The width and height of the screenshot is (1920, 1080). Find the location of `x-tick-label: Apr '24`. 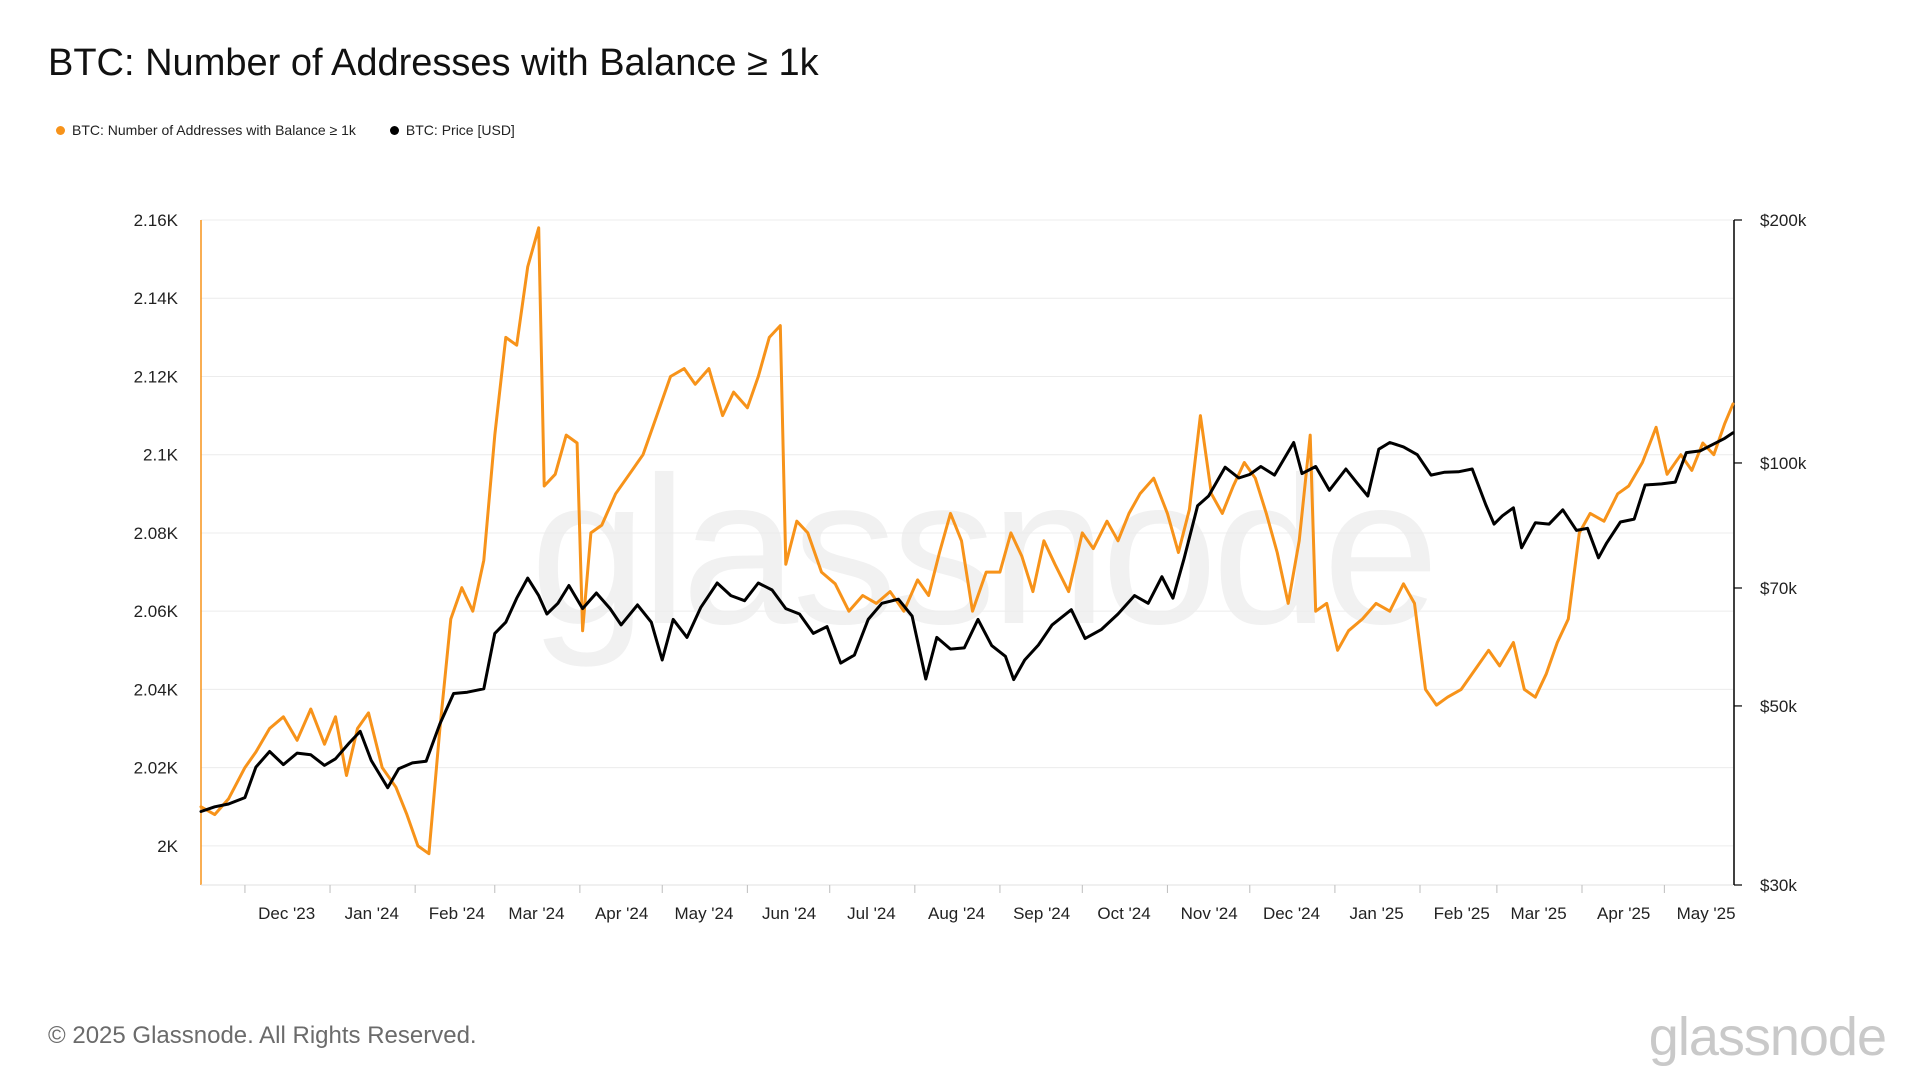

x-tick-label: Apr '24 is located at coordinates (621, 913).